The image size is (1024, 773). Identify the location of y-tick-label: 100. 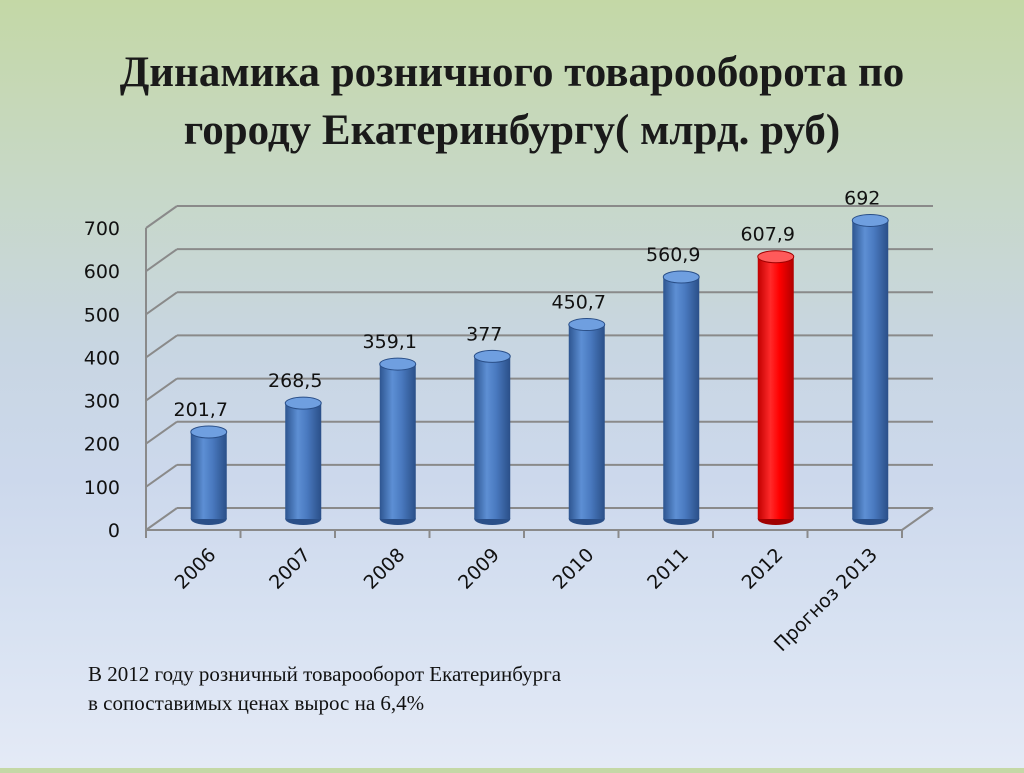
(102, 488).